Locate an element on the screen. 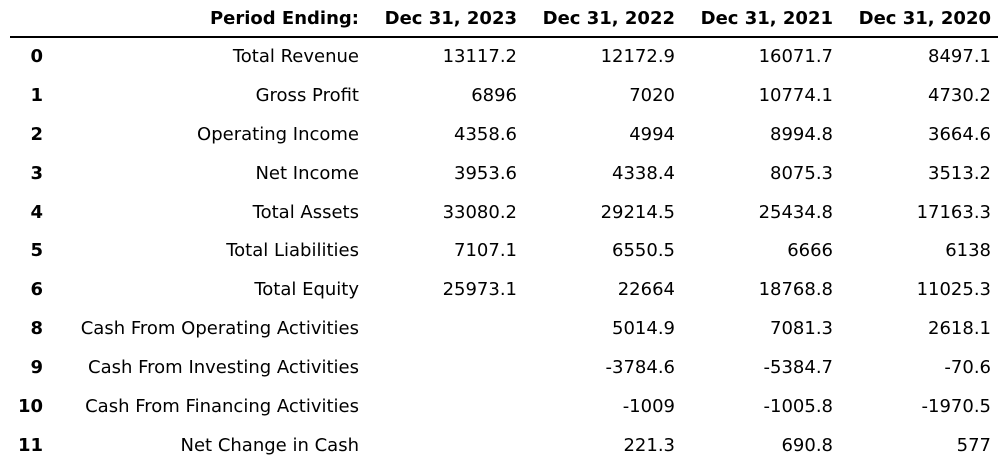 This screenshot has width=1006, height=466. value-cell: 7081.3 is located at coordinates (801, 329).